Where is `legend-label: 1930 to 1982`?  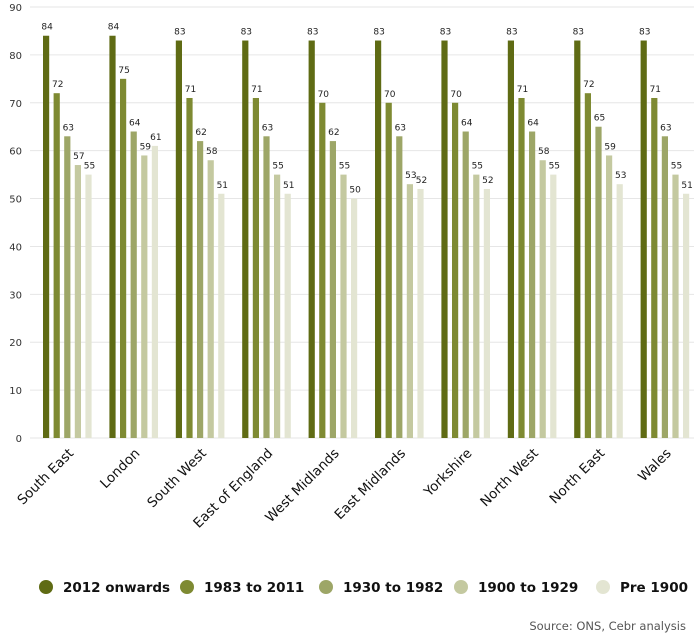
legend-label: 1930 to 1982 is located at coordinates (393, 588).